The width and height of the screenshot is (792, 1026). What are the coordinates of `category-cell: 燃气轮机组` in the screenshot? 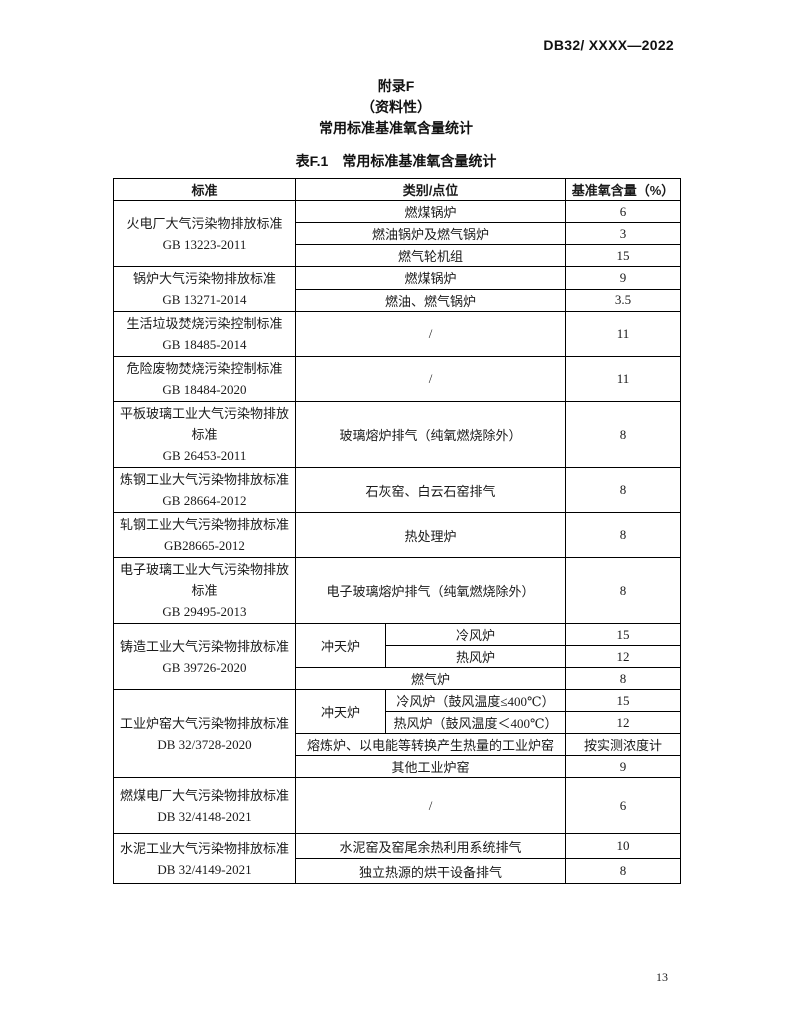 It's located at (430, 255).